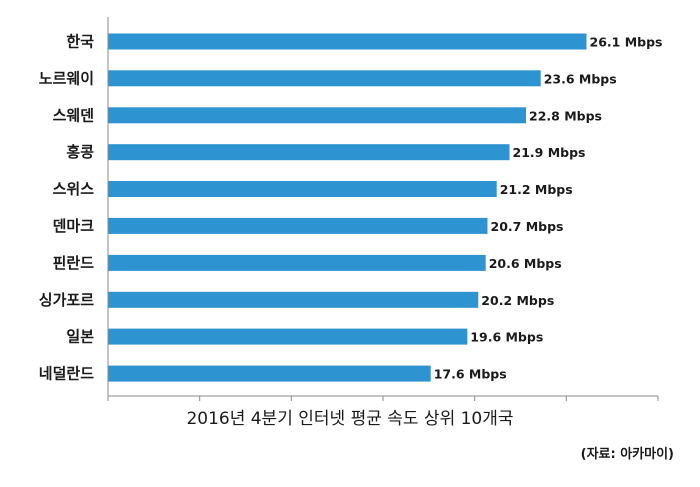  Describe the element at coordinates (74, 189) in the screenshot. I see `category-label: 스위스` at that location.